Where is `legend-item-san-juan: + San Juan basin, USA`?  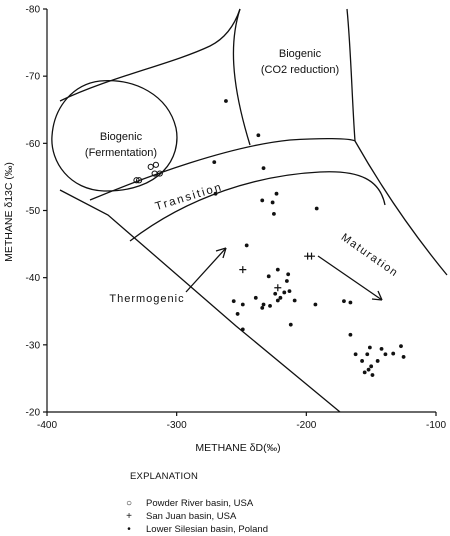 legend-item-san-juan: + San Juan basin, USA is located at coordinates (195, 516).